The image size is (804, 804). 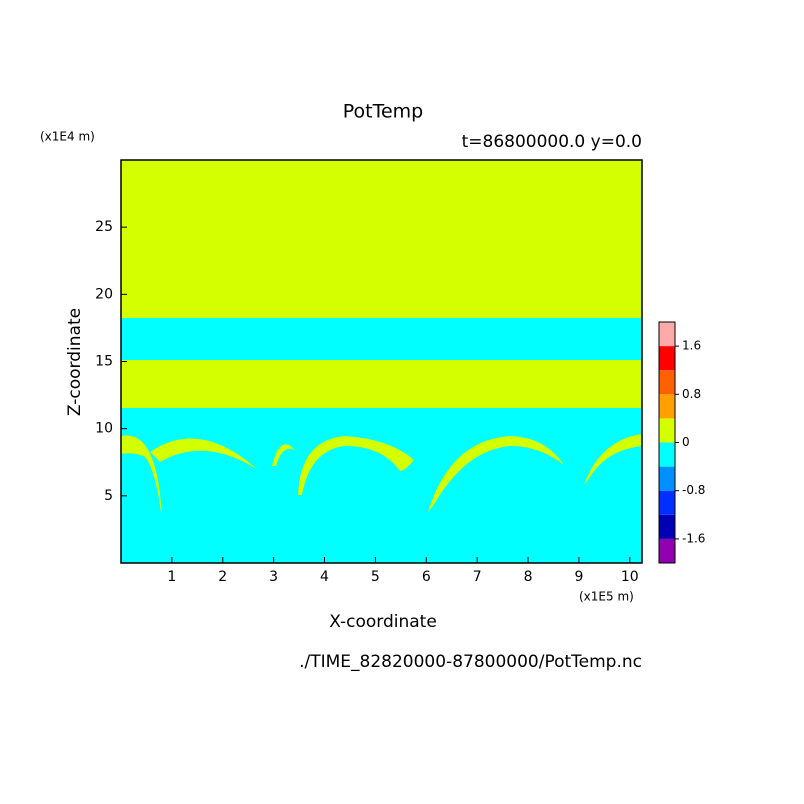 What do you see at coordinates (104, 294) in the screenshot?
I see `y-tick-label: 20` at bounding box center [104, 294].